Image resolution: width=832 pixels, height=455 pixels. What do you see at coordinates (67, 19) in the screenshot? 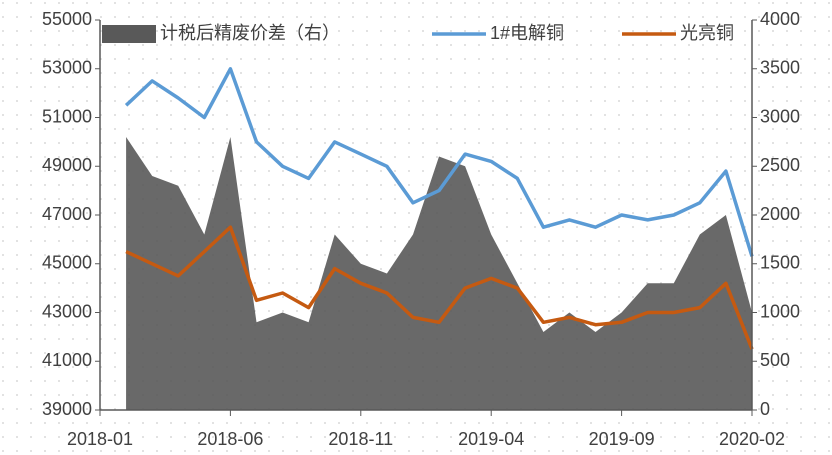
I see `y-tick-label: 55000` at bounding box center [67, 19].